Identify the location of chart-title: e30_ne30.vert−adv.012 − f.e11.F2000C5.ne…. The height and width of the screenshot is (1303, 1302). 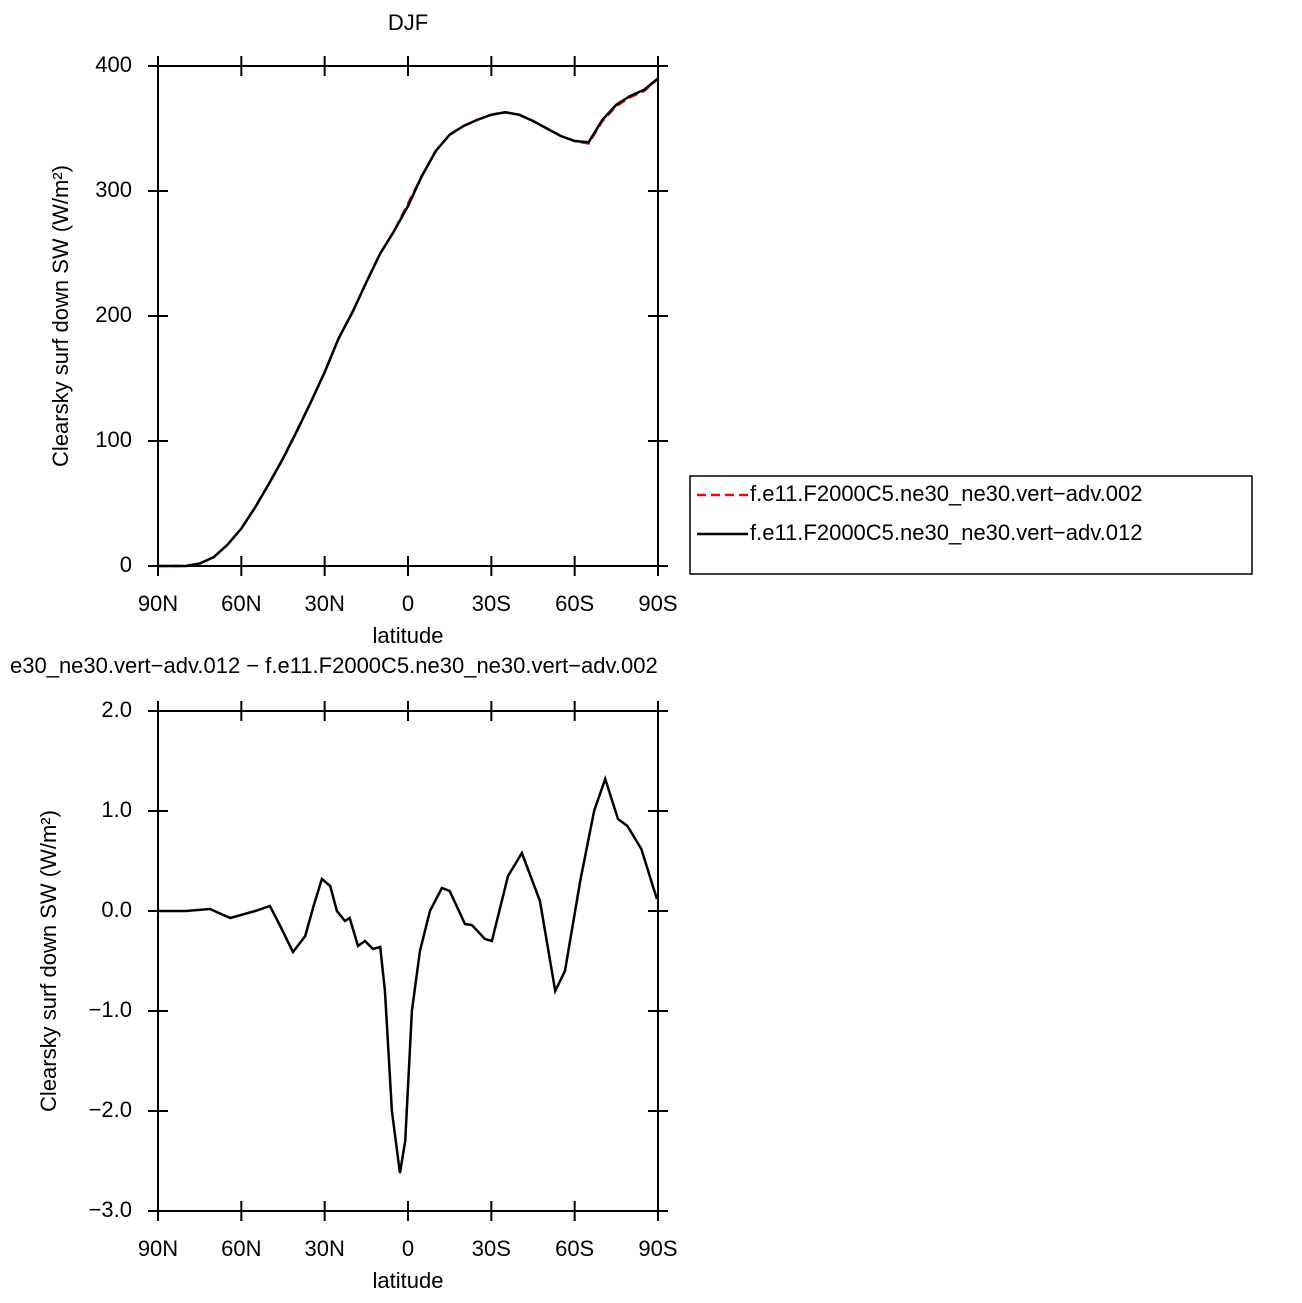
(334, 665).